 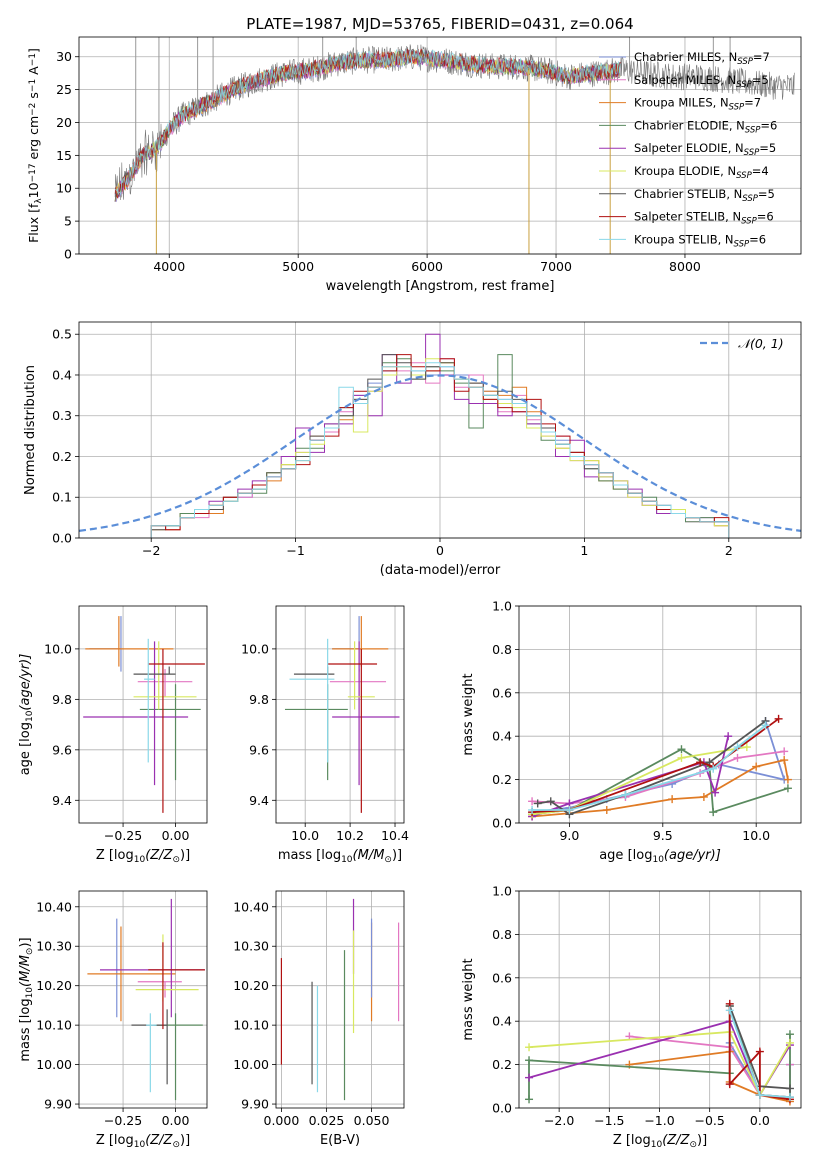 I want to click on y-tick-label: 9.90, so click(x=255, y=1104).